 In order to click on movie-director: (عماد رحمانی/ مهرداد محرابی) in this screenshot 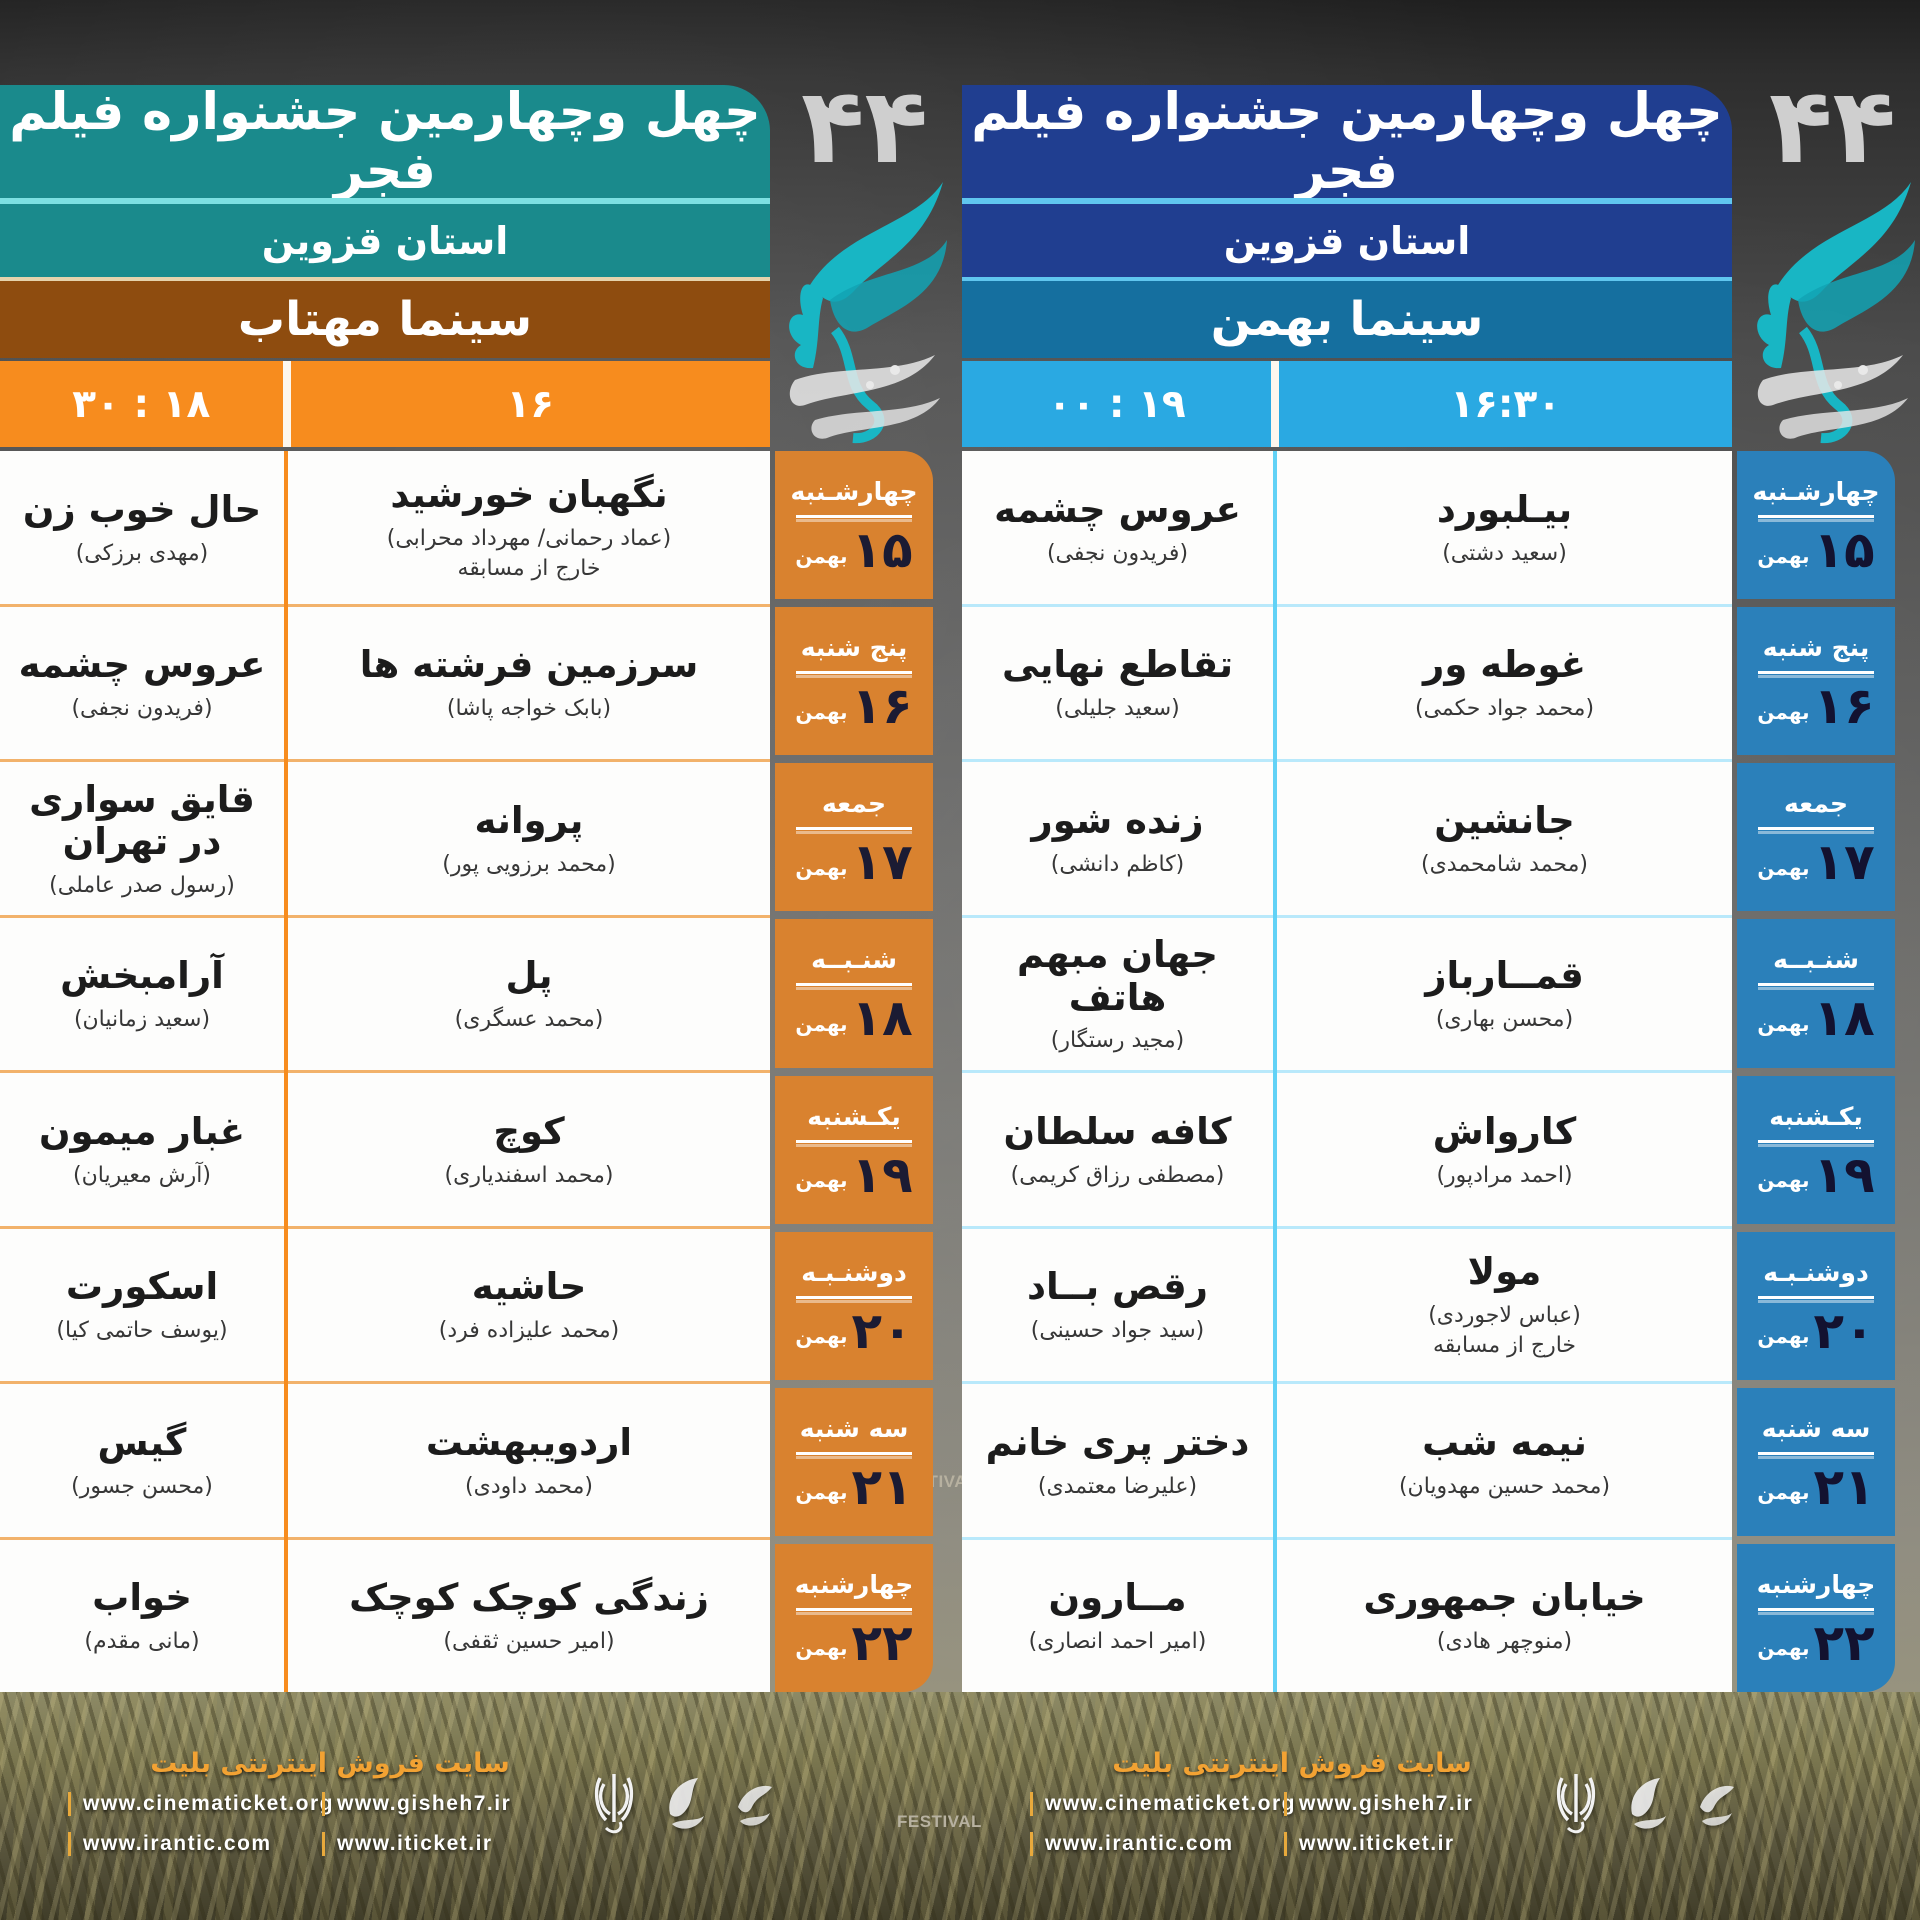, I will do `click(529, 538)`.